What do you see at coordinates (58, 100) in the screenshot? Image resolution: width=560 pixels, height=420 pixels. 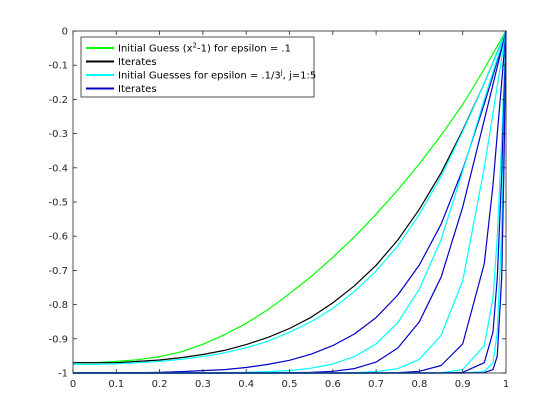 I see `y-tick-label: -0.2` at bounding box center [58, 100].